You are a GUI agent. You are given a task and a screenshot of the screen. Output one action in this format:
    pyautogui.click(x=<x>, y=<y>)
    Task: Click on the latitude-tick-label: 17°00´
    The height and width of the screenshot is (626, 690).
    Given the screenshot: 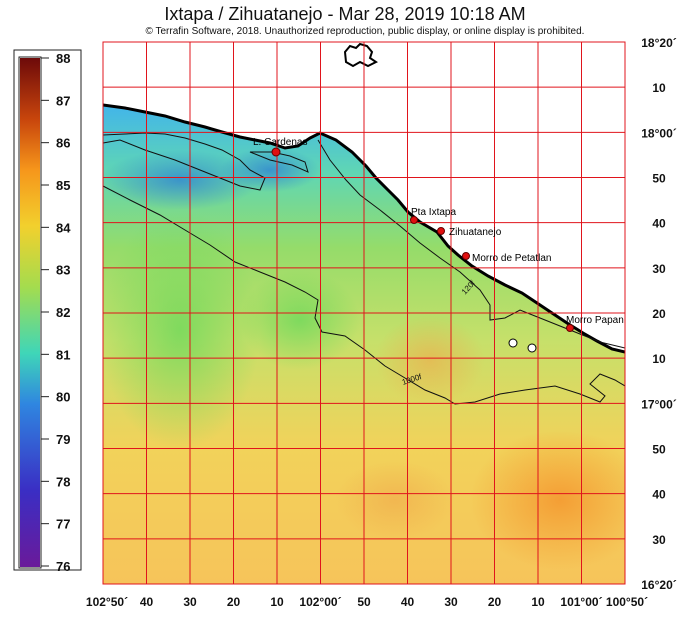 What is the action you would take?
    pyautogui.click(x=659, y=404)
    